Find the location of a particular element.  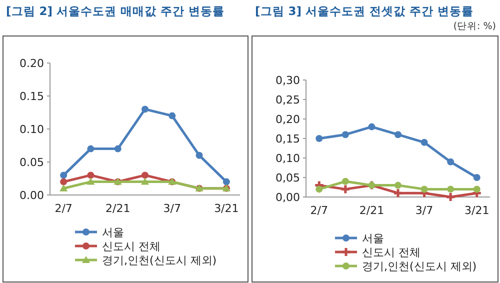

chart-title: [그림 3] 서울수도권 전셋값 주간 변동률 is located at coordinates (364, 11).